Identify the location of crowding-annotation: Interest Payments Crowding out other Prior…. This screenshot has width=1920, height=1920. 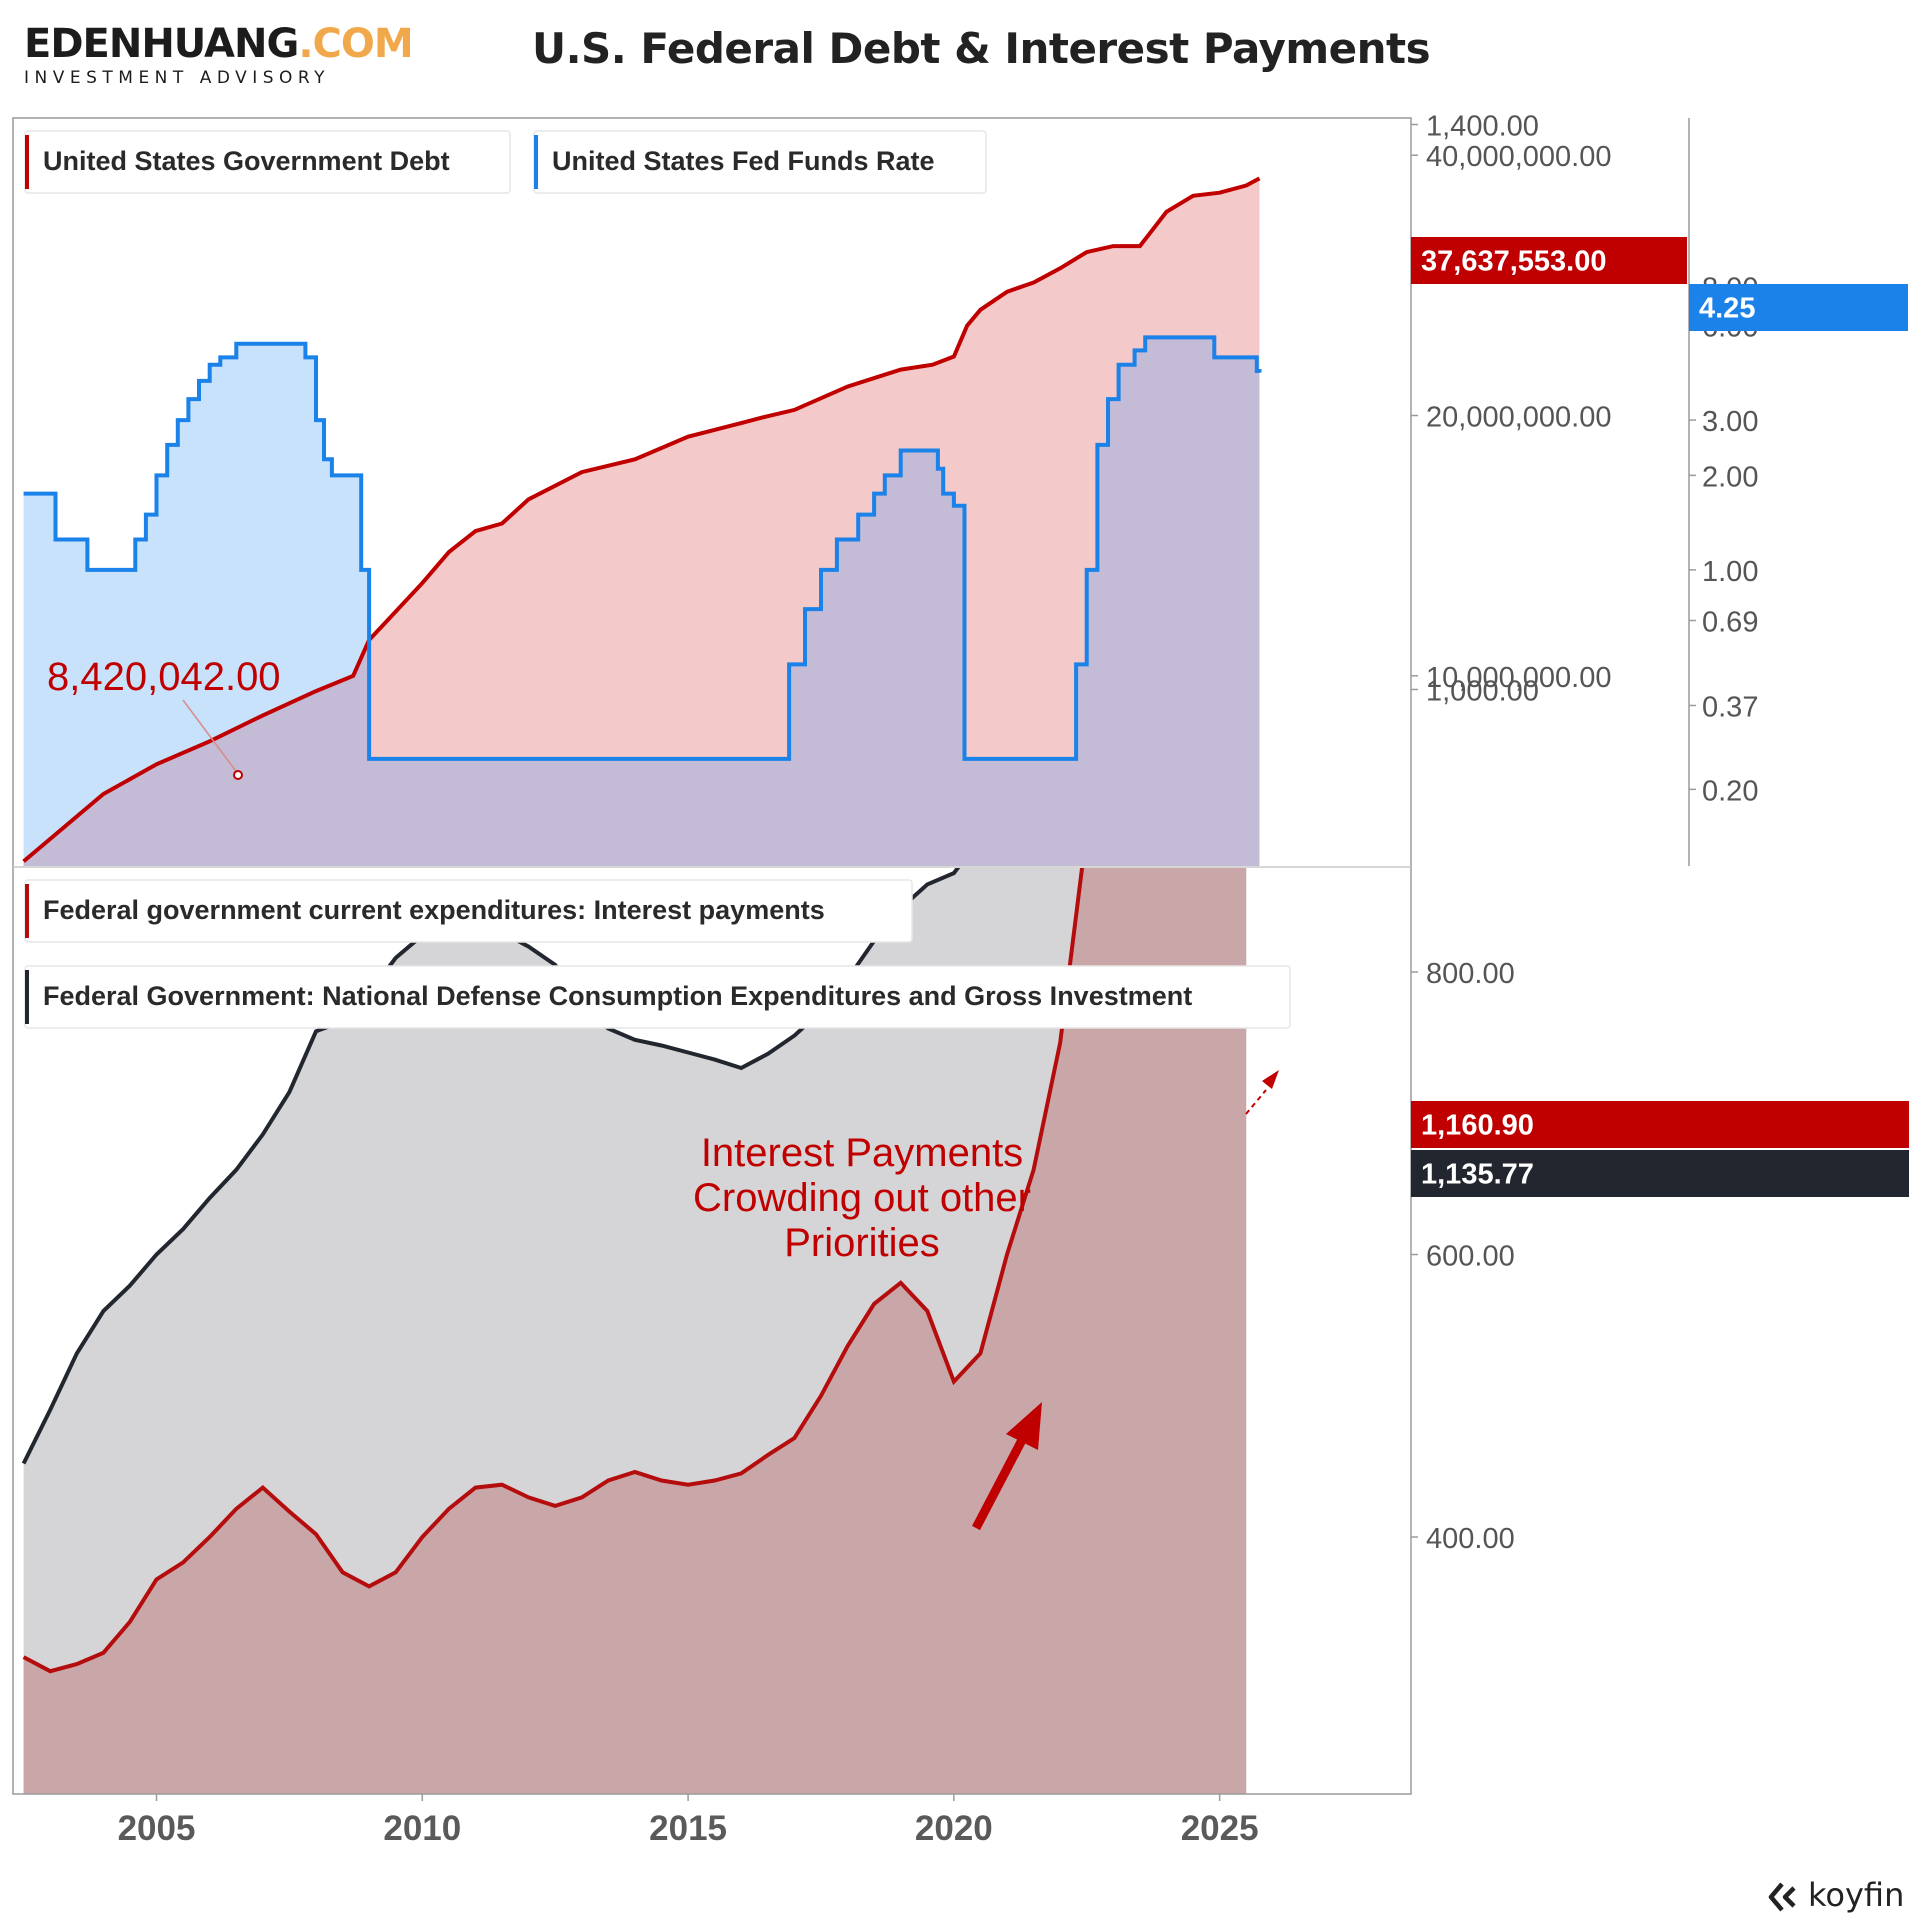
(862, 1198).